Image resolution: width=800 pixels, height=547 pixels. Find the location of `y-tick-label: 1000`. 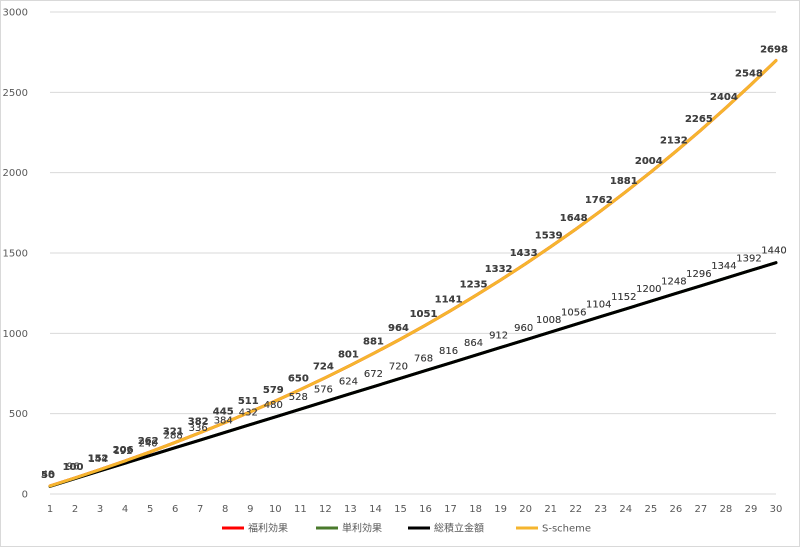

y-tick-label: 1000 is located at coordinates (15, 334).